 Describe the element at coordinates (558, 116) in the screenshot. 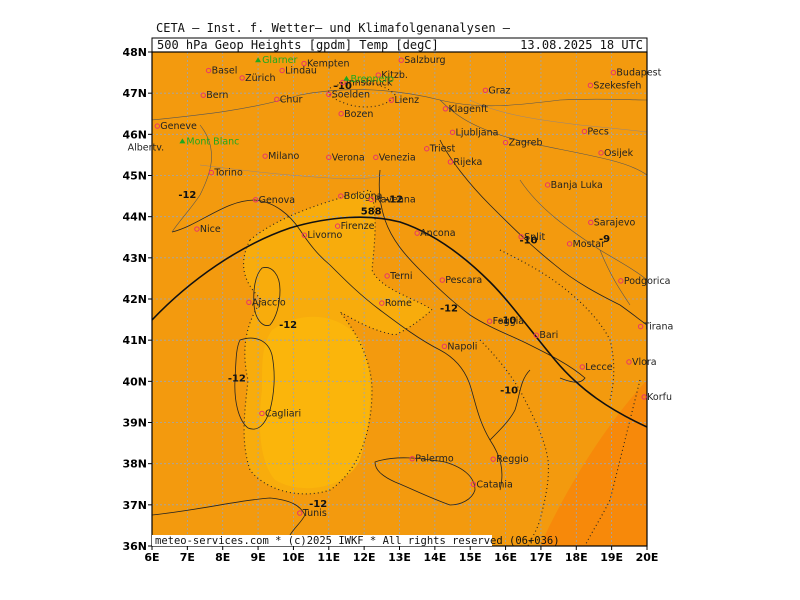

I see `drava-river` at that location.